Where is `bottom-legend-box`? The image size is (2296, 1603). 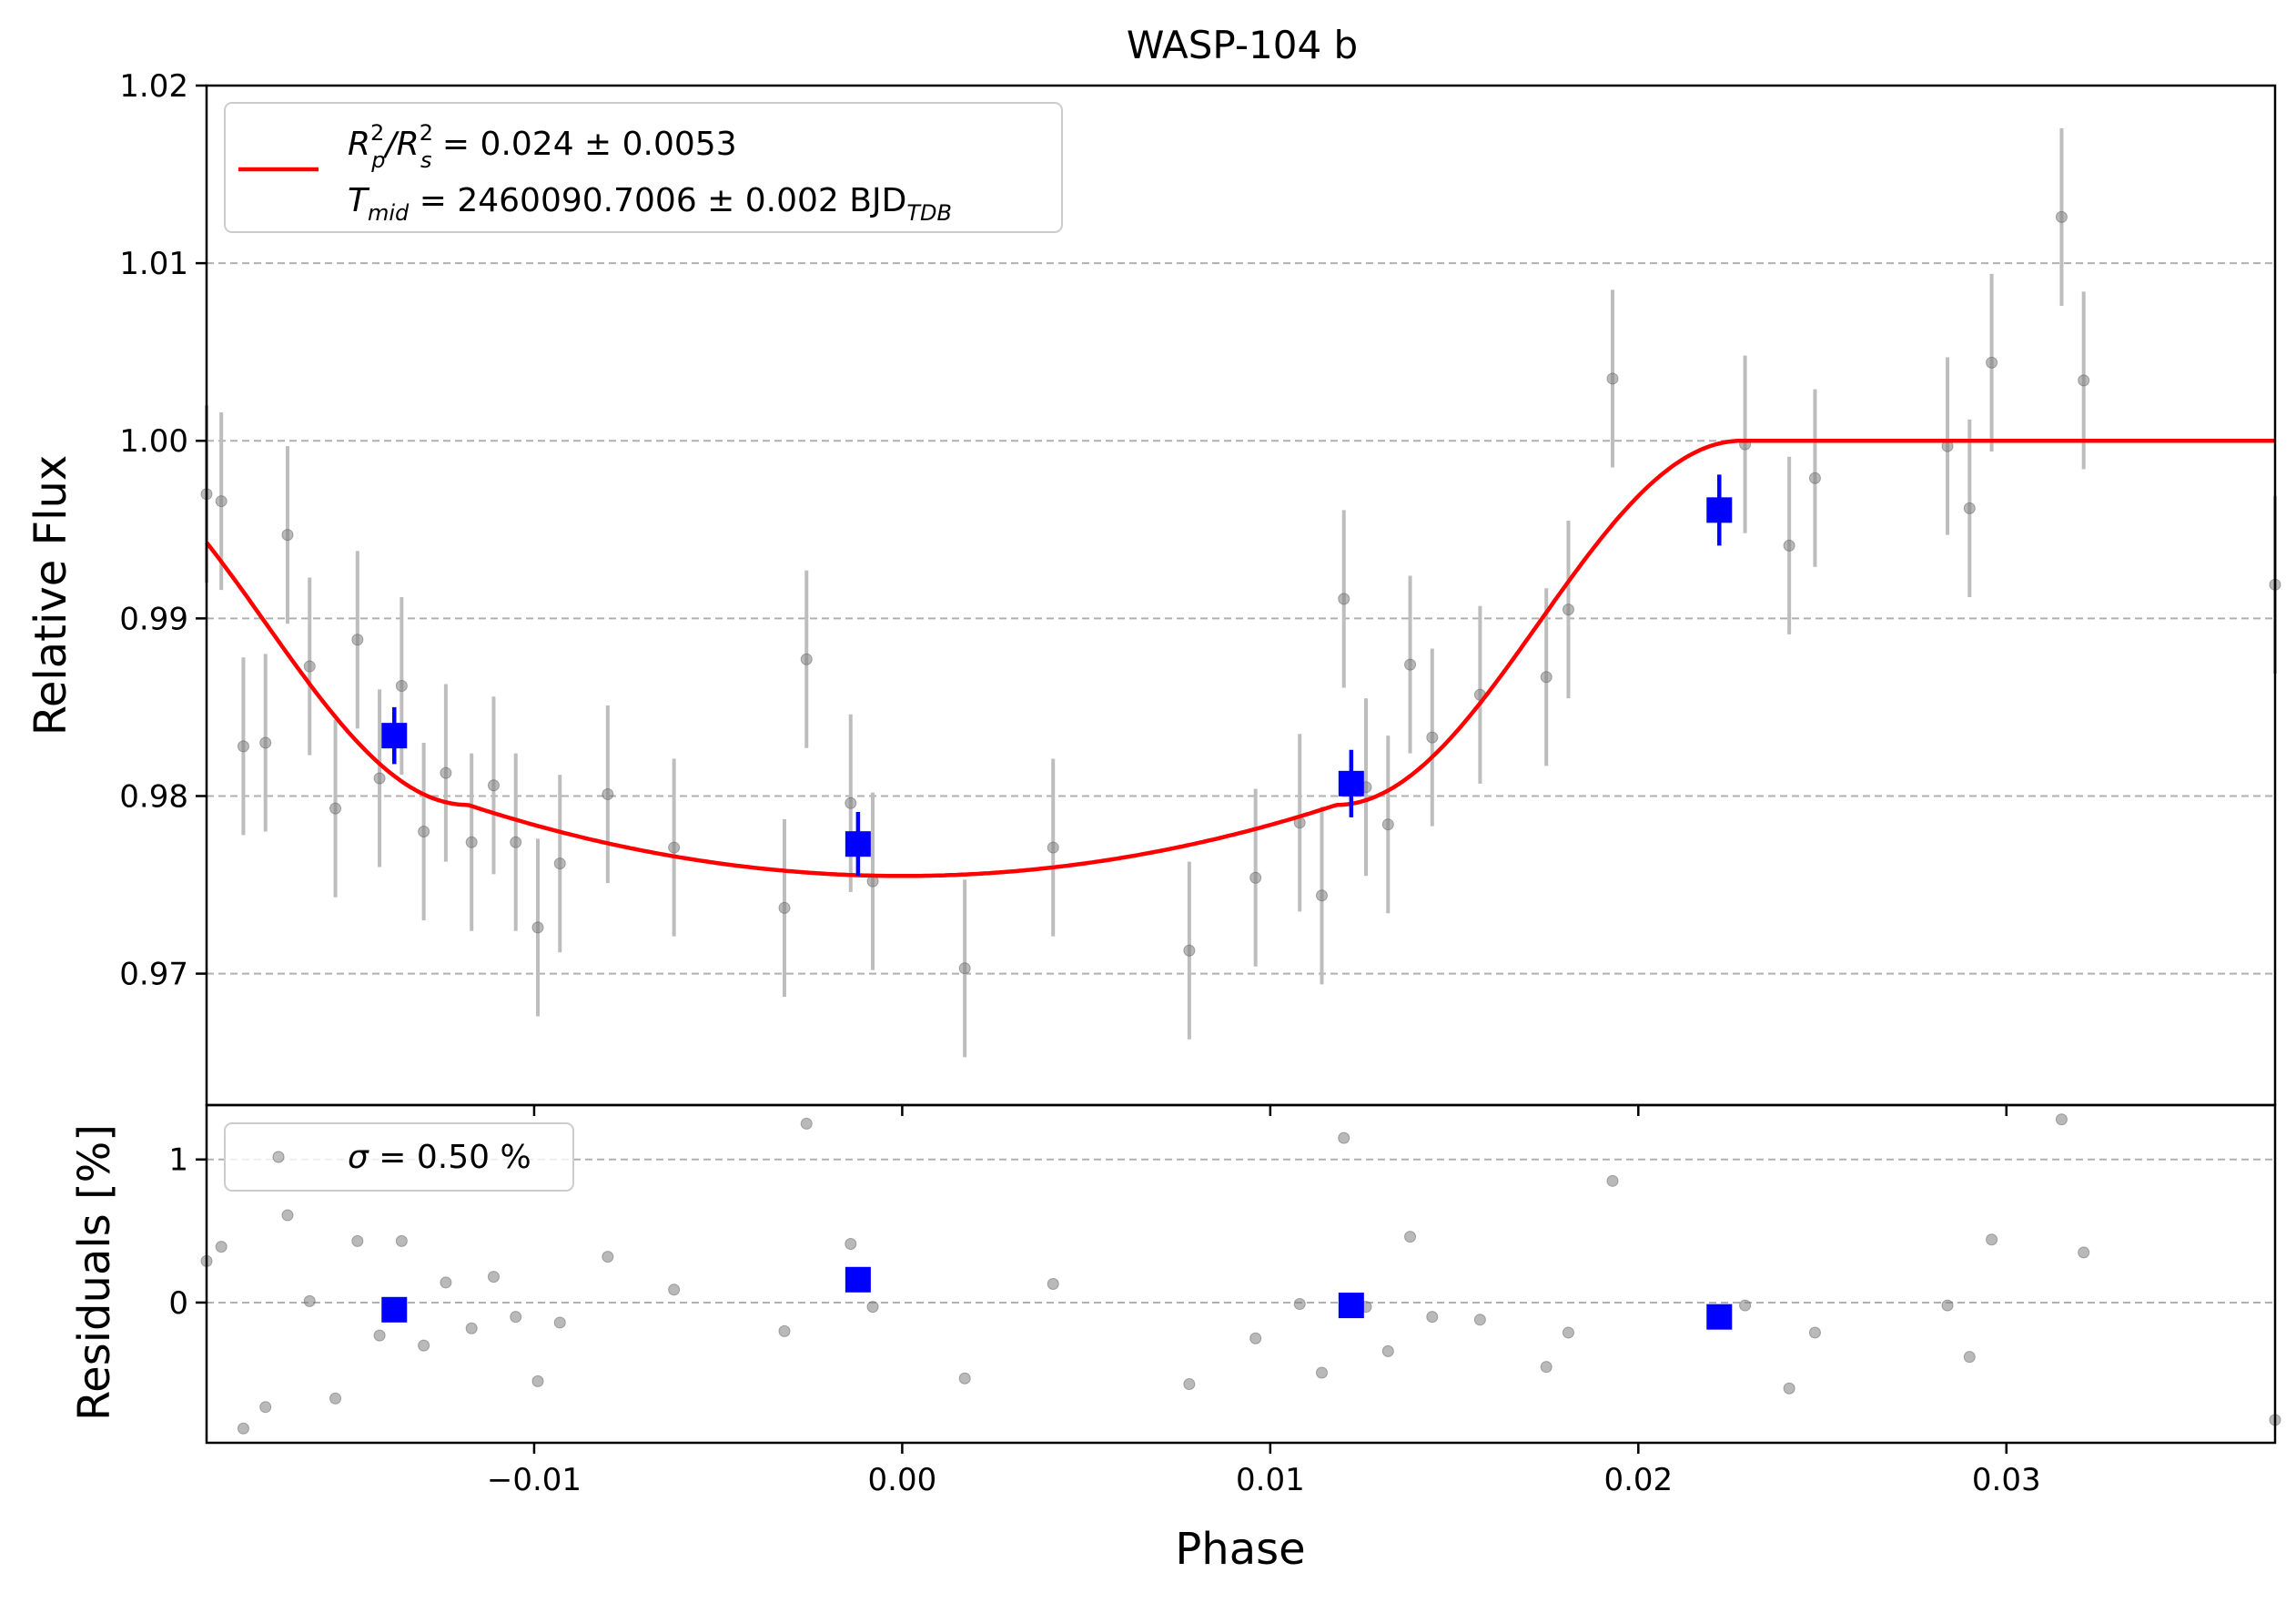
bottom-legend-box is located at coordinates (399, 1157).